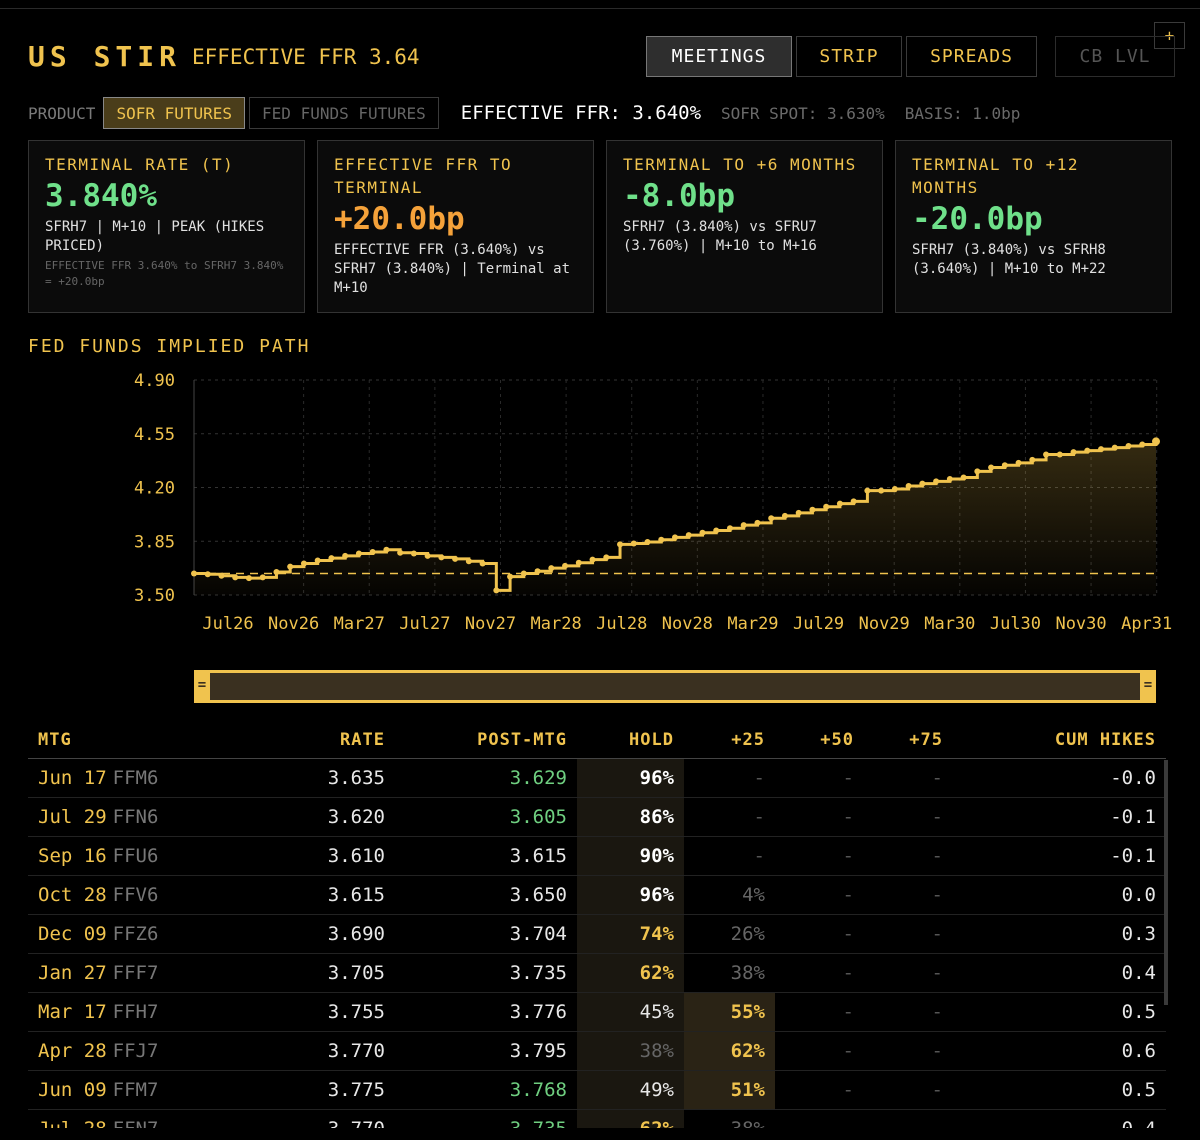 This screenshot has width=1200, height=1140. Describe the element at coordinates (849, 56) in the screenshot. I see `tab-strip: STRIP` at that location.